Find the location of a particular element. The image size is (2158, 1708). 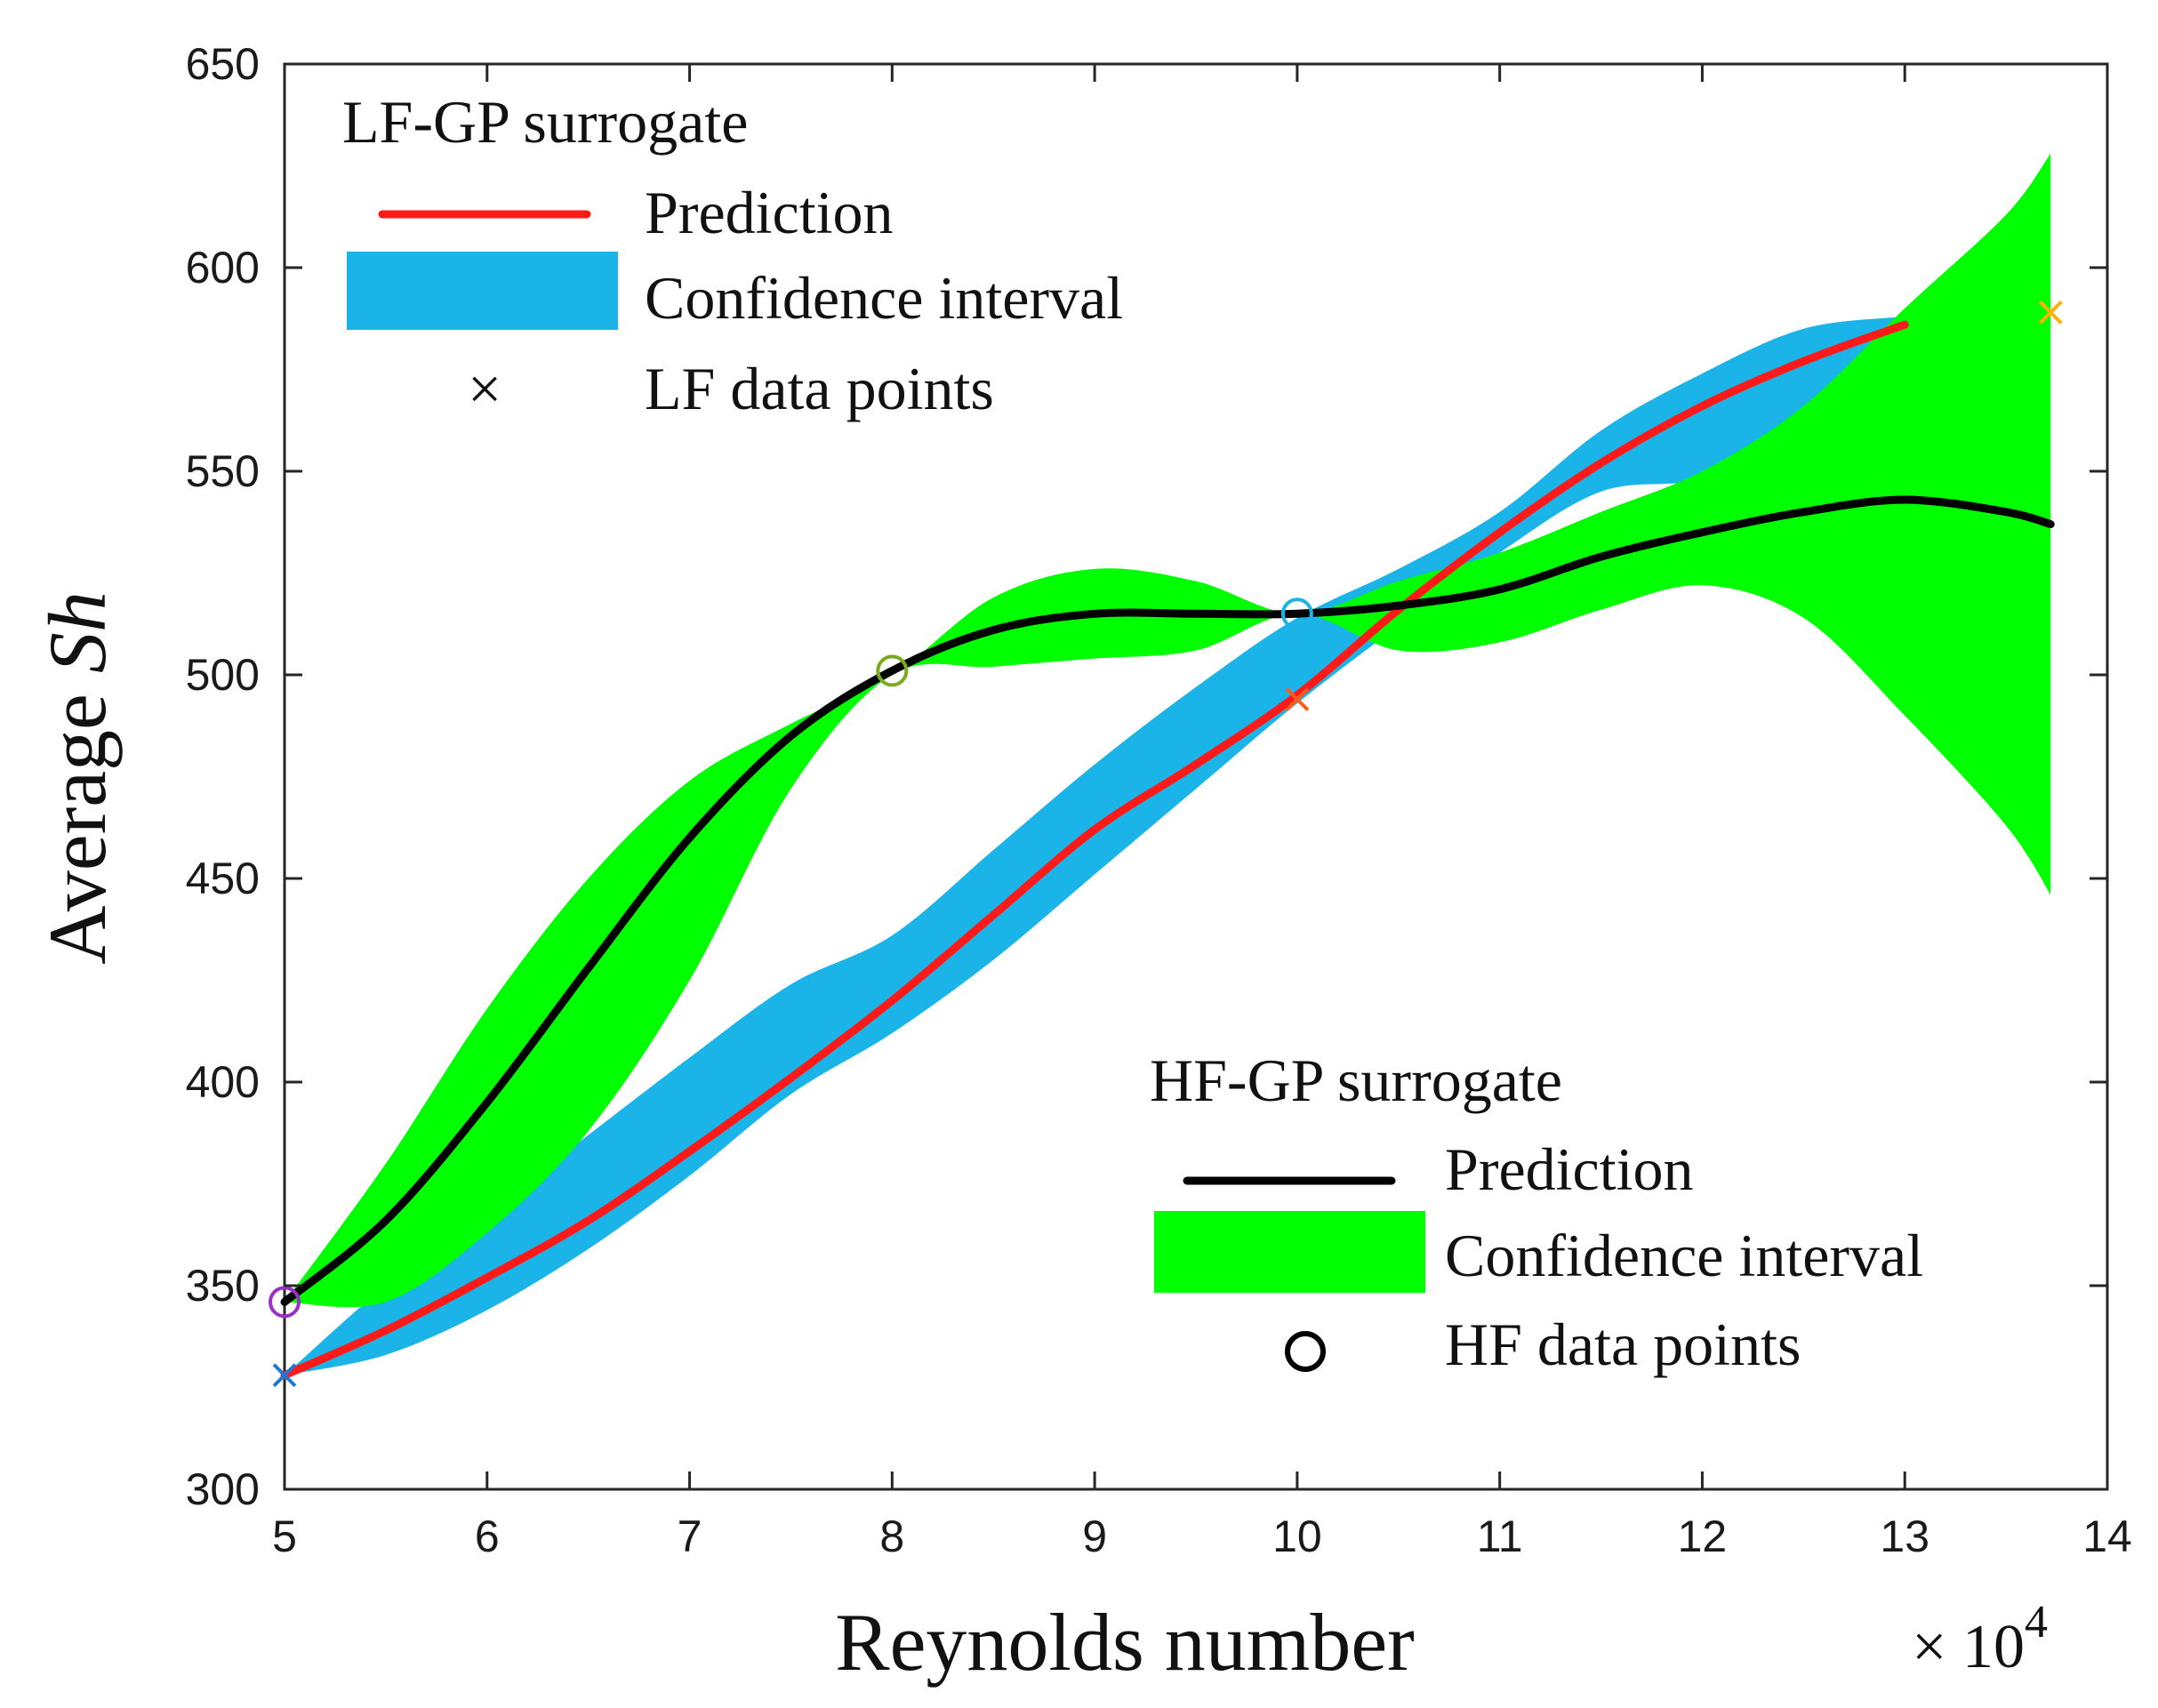

y-tick-label: 400 is located at coordinates (223, 1082).